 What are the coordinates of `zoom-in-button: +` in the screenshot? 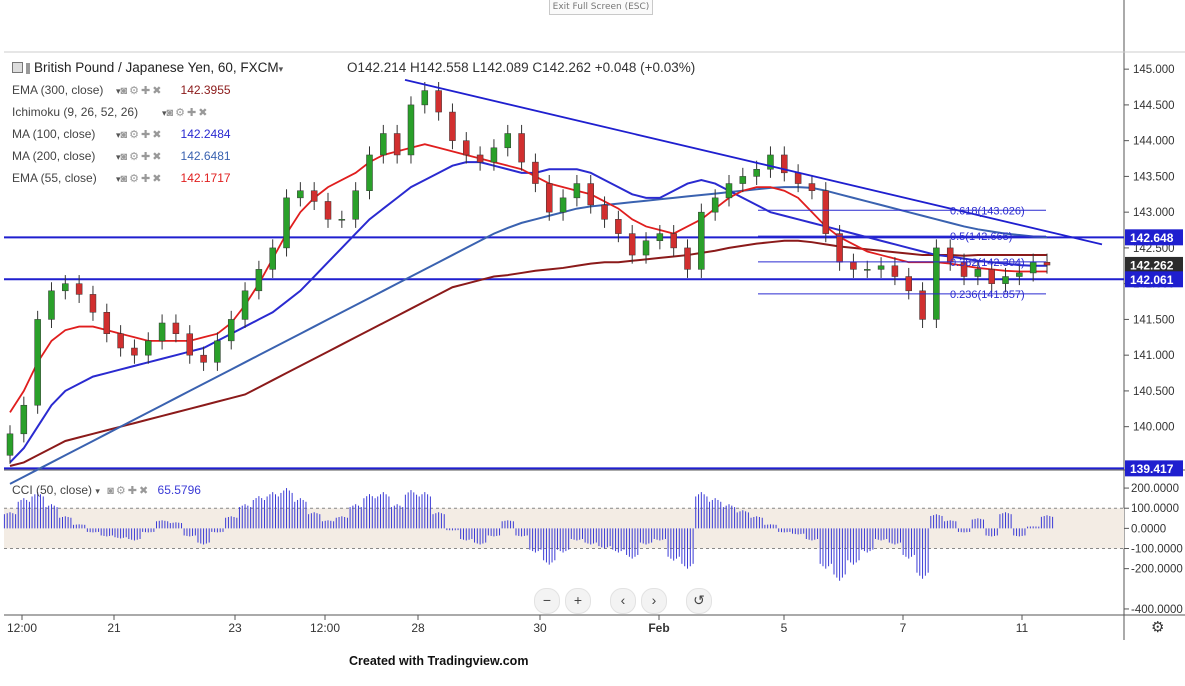 It's located at (578, 601).